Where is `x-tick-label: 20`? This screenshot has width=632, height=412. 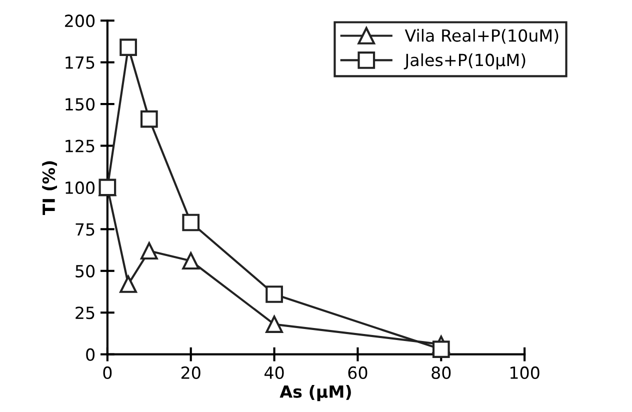
x-tick-label: 20 is located at coordinates (190, 373).